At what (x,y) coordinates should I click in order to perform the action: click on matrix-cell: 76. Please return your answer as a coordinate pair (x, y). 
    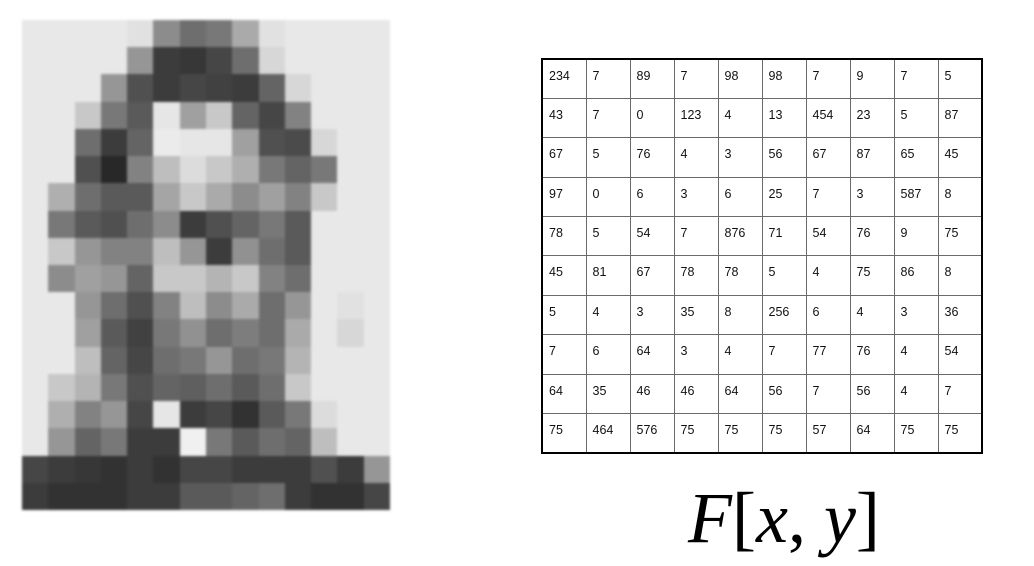
    Looking at the image, I should click on (872, 236).